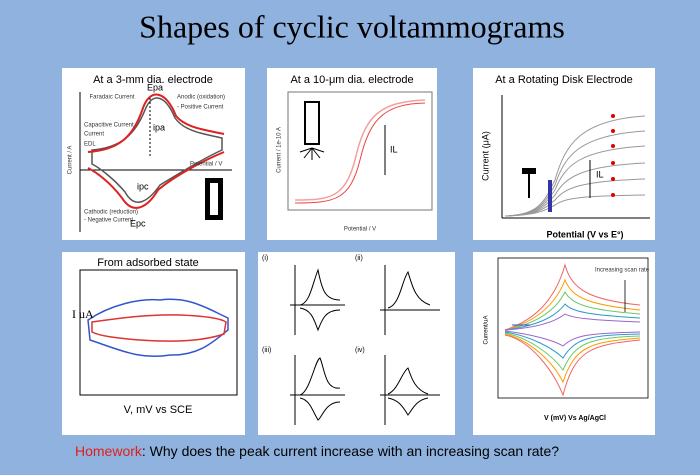 This screenshot has width=700, height=475. Describe the element at coordinates (280, 150) in the screenshot. I see `label: Current / 1e-10 A` at that location.